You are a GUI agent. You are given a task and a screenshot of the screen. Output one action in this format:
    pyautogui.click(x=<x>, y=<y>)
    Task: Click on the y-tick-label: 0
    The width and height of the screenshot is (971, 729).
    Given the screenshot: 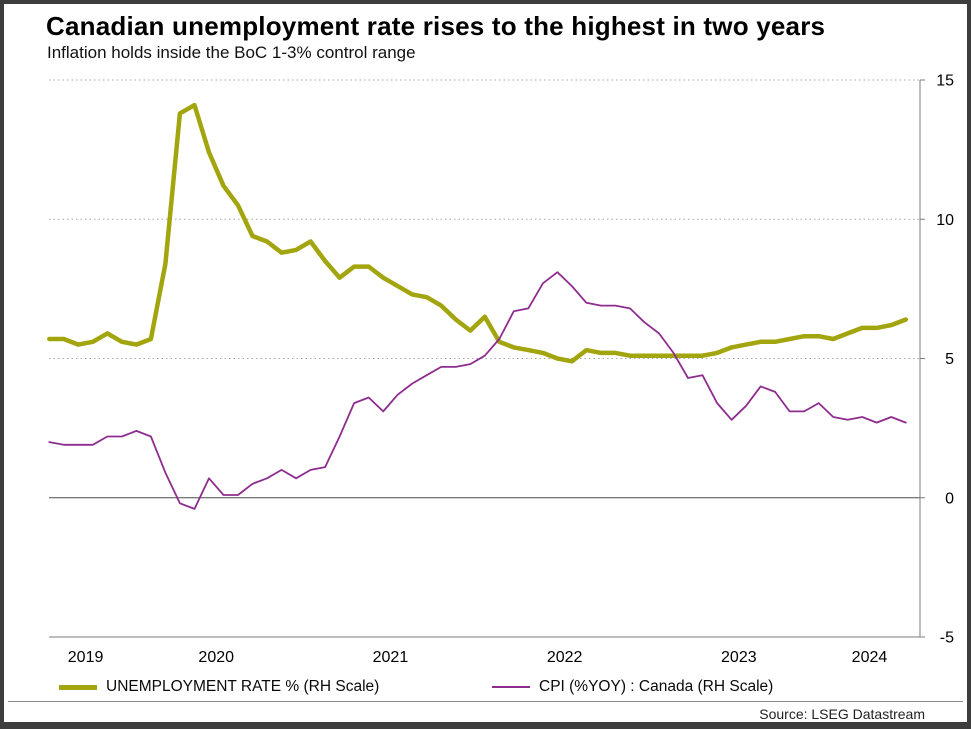 What is the action you would take?
    pyautogui.click(x=949, y=498)
    